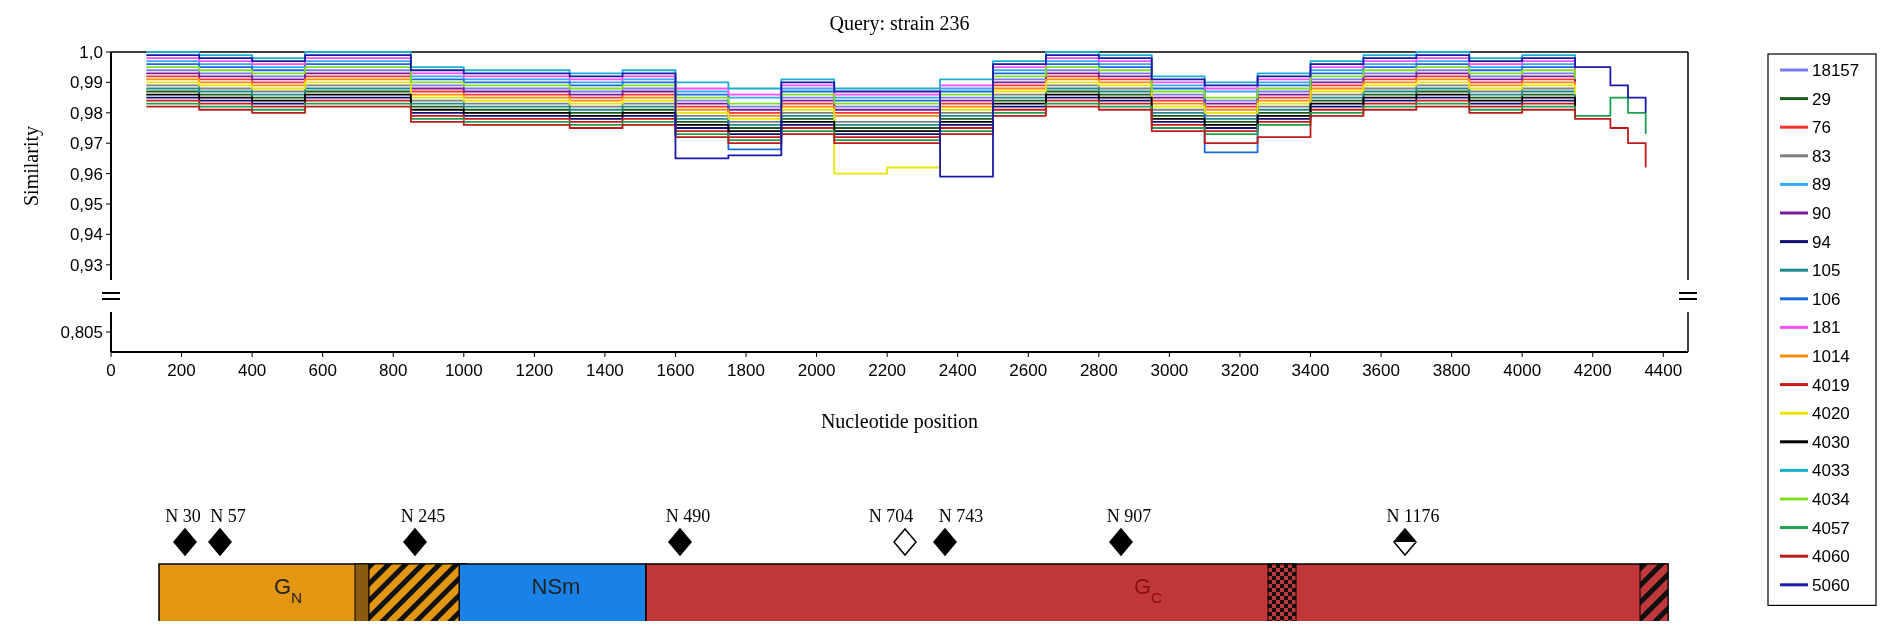 The width and height of the screenshot is (1885, 629). Describe the element at coordinates (1831, 414) in the screenshot. I see `legend-label: 4020` at that location.